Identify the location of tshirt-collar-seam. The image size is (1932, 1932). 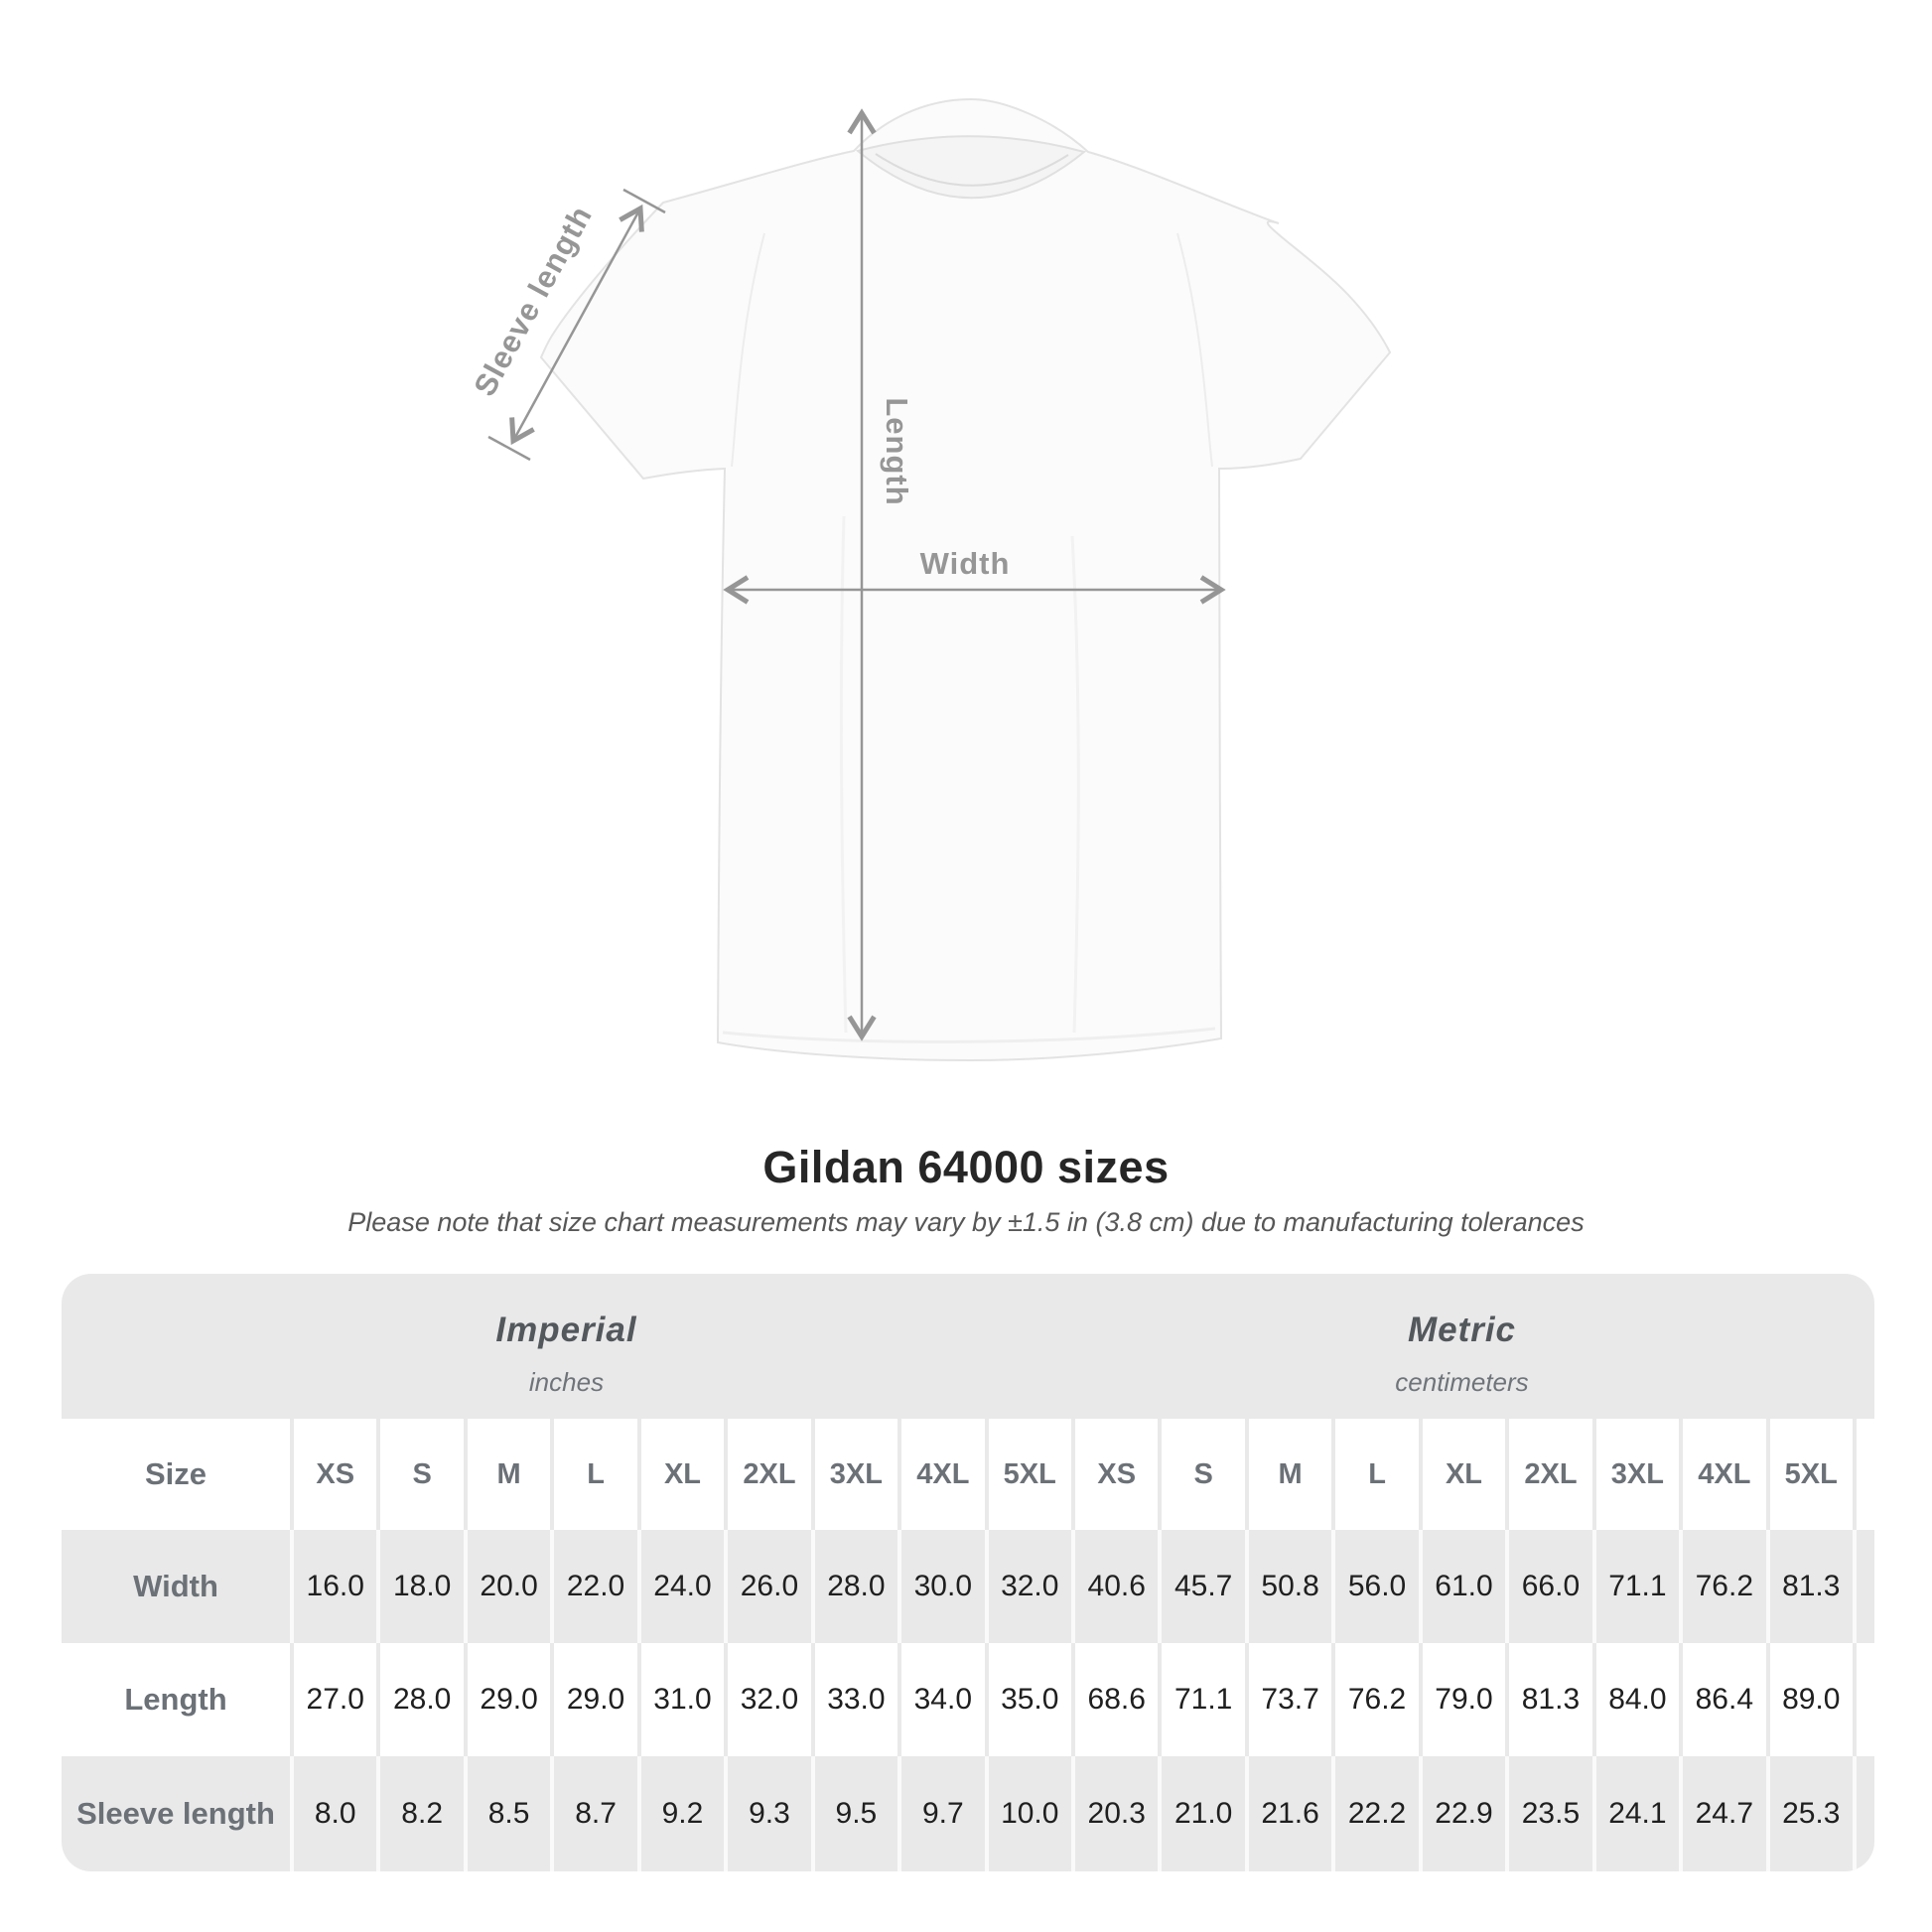
(972, 170).